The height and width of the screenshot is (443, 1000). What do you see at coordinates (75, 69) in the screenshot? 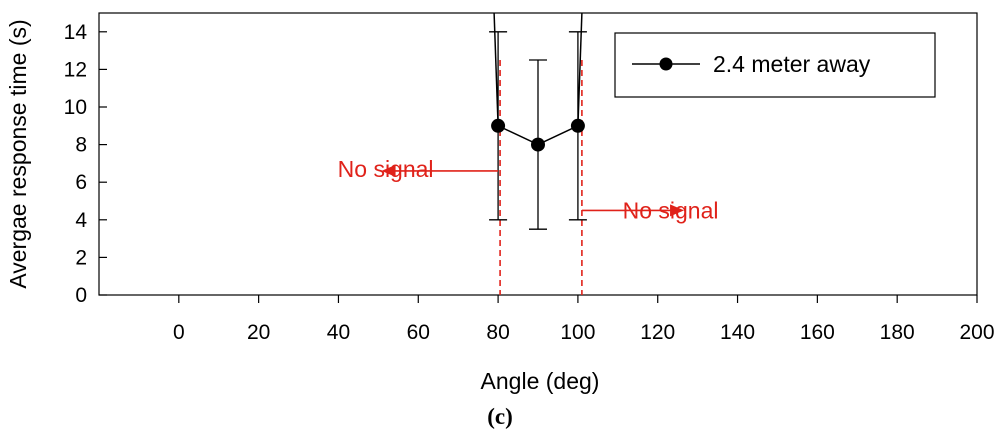
I see `y-tick-label: 12` at bounding box center [75, 69].